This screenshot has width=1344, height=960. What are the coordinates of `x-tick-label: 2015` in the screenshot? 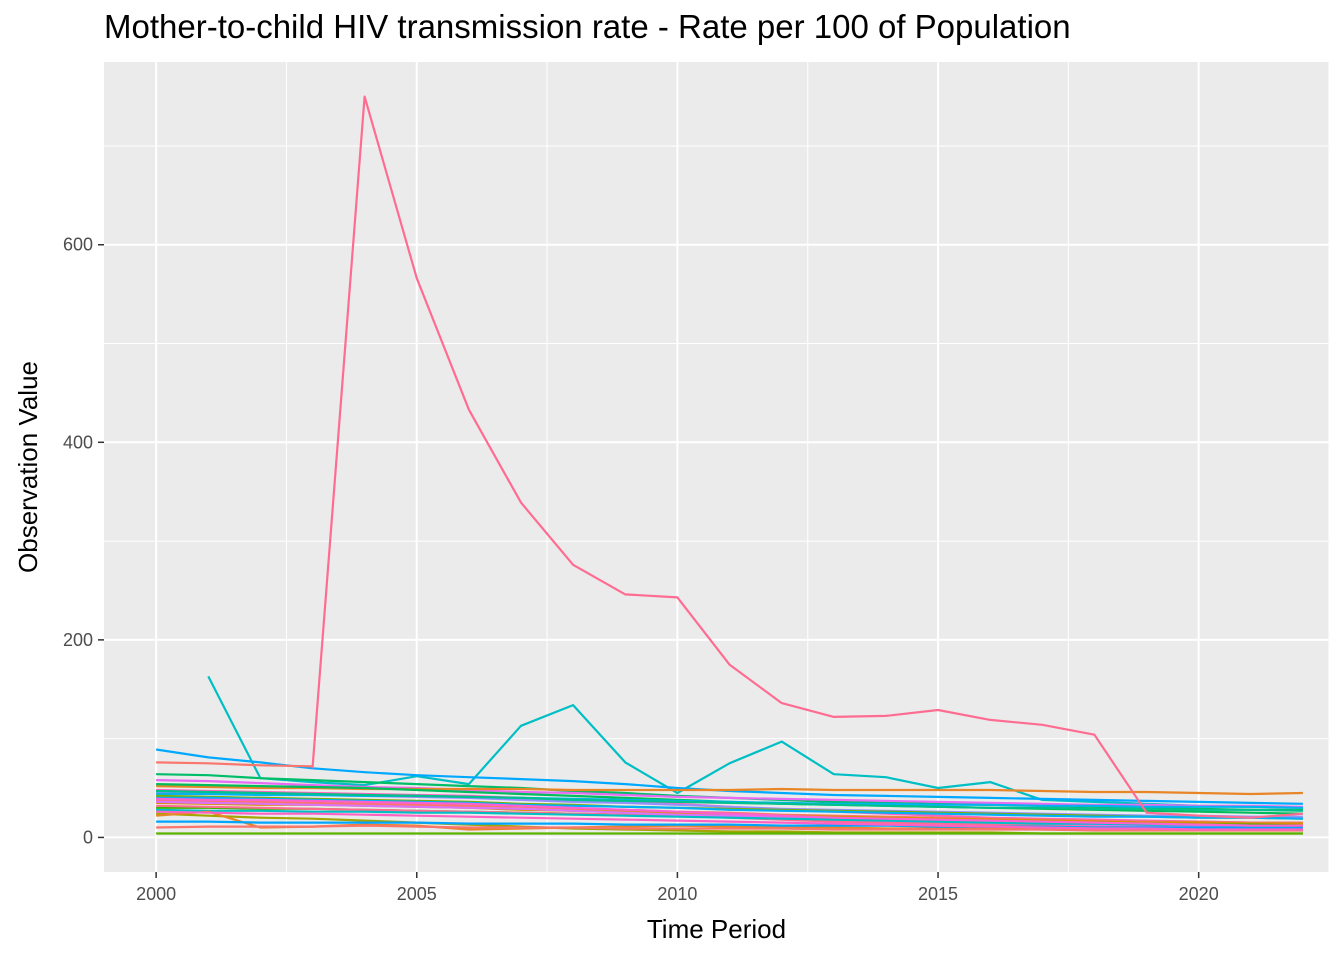 It's located at (938, 894).